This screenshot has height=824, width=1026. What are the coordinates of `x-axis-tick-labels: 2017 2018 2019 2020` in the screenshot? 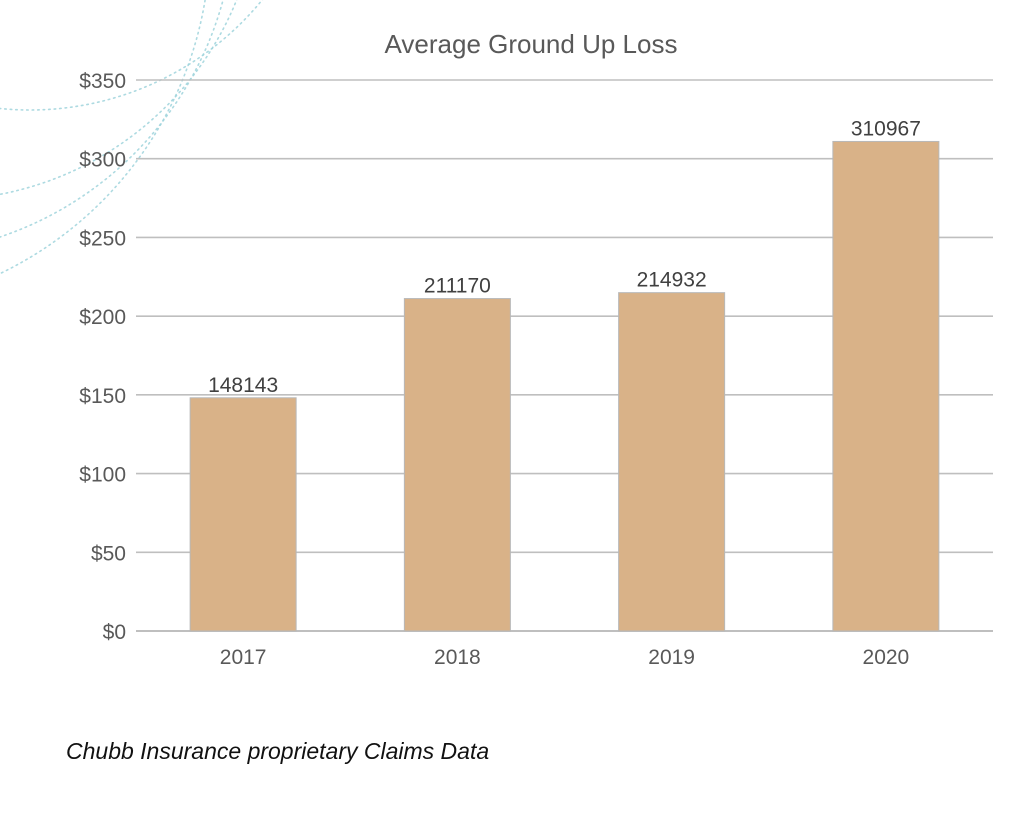 It's located at (564, 657).